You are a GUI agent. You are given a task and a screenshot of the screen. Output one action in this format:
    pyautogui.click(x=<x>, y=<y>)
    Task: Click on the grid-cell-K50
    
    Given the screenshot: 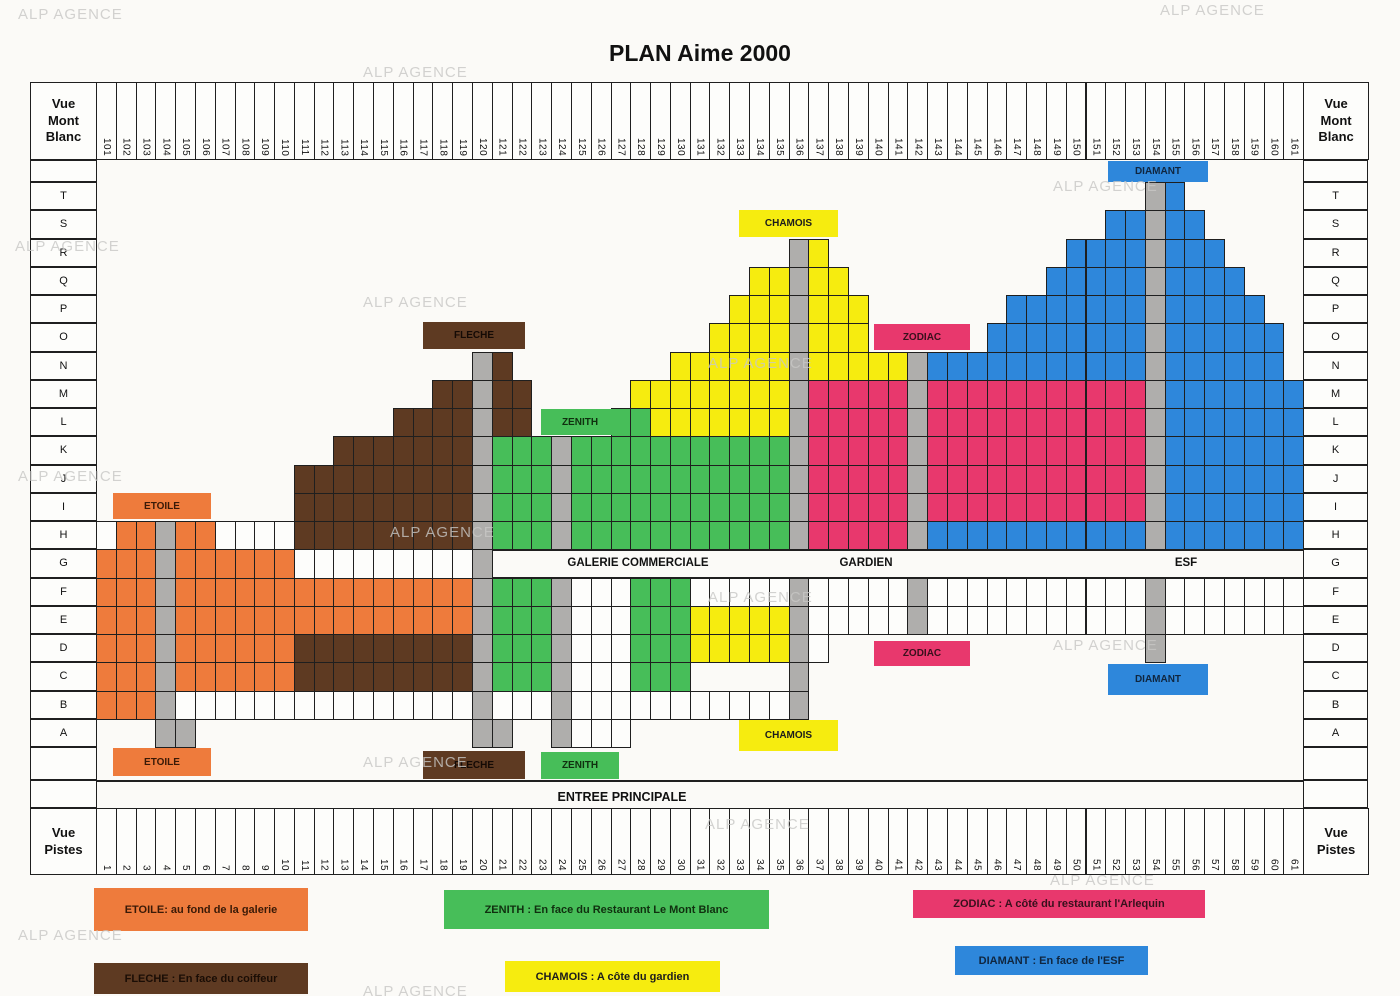 What is the action you would take?
    pyautogui.click(x=1076, y=451)
    